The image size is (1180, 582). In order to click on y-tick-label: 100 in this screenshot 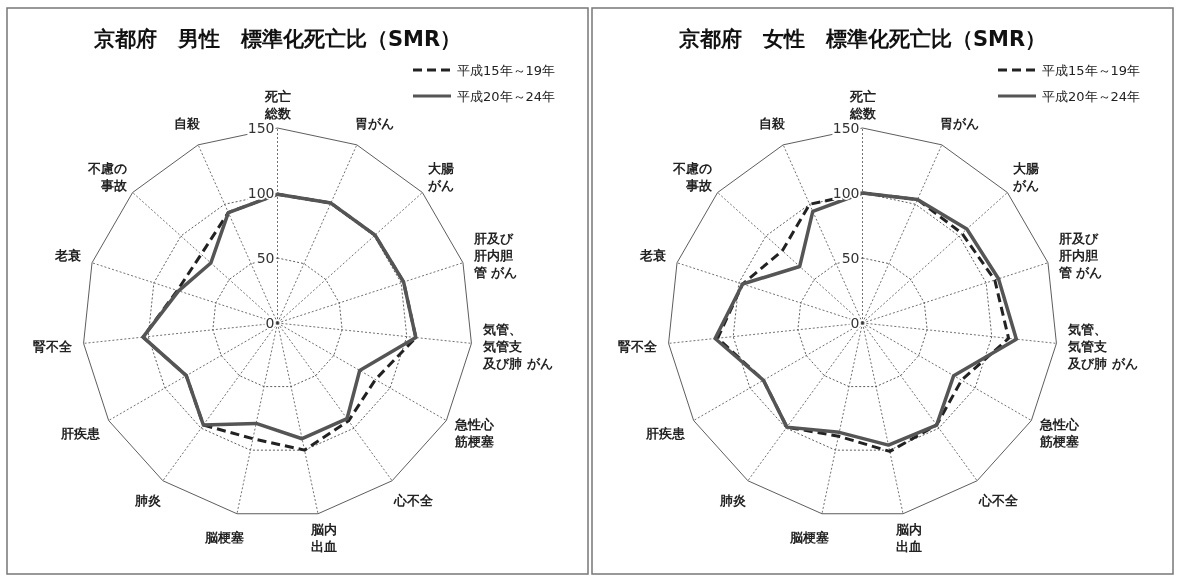, I will do `click(261, 193)`.